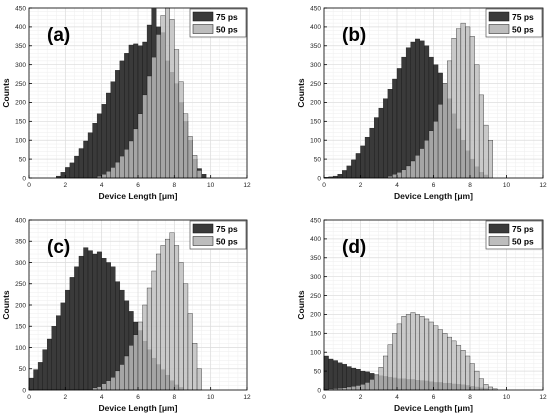 The image size is (550, 417). I want to click on y-axis-label: Counts, so click(6, 305).